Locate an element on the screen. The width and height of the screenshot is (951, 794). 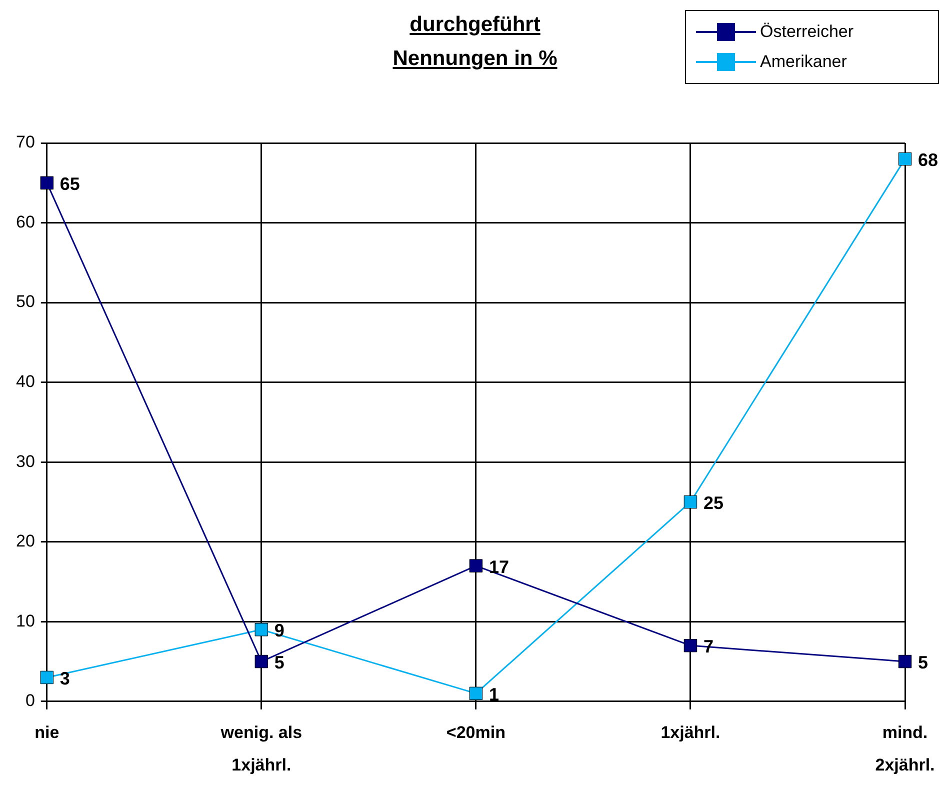
data-label: 3 is located at coordinates (65, 678).